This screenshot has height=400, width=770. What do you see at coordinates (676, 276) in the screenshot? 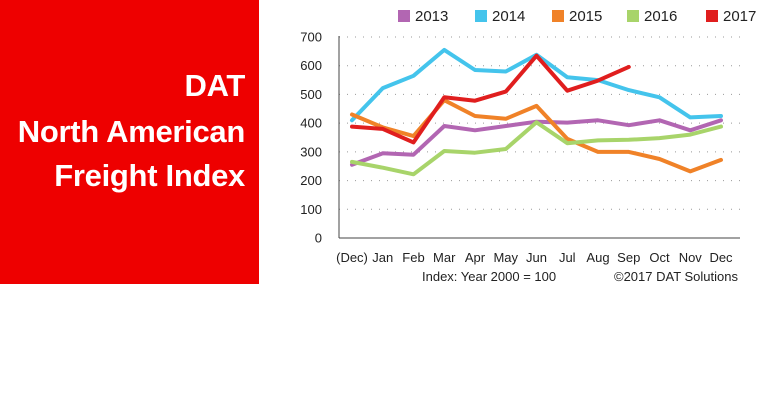
I see `footnote-copyright: ©2017 DAT Solutions` at bounding box center [676, 276].